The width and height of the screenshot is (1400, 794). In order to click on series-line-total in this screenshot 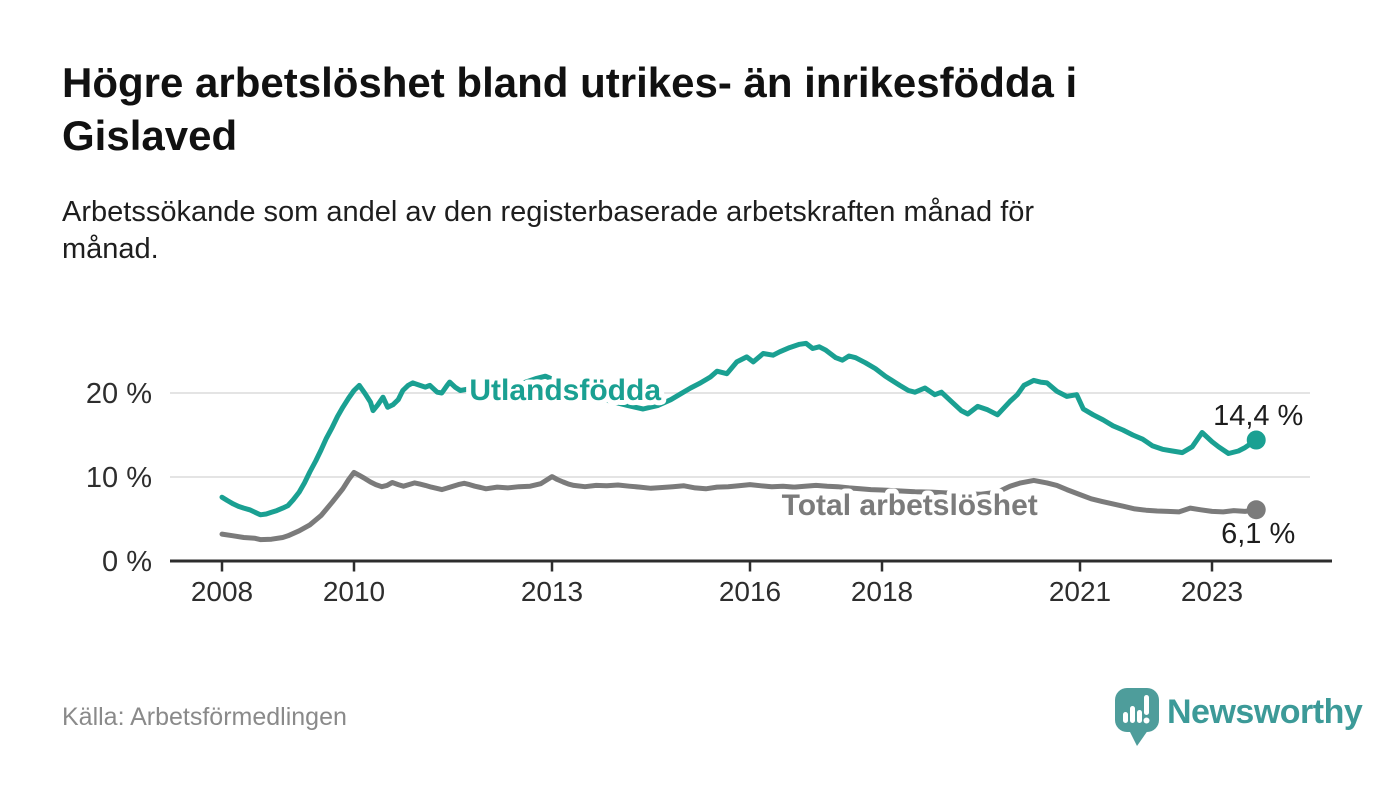, I will do `click(739, 506)`.